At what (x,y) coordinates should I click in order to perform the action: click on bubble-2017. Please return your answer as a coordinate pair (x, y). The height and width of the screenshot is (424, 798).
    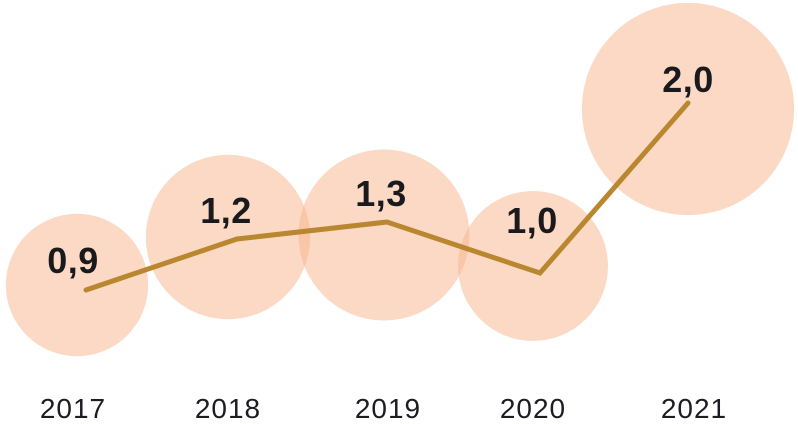
    Looking at the image, I should click on (77, 285).